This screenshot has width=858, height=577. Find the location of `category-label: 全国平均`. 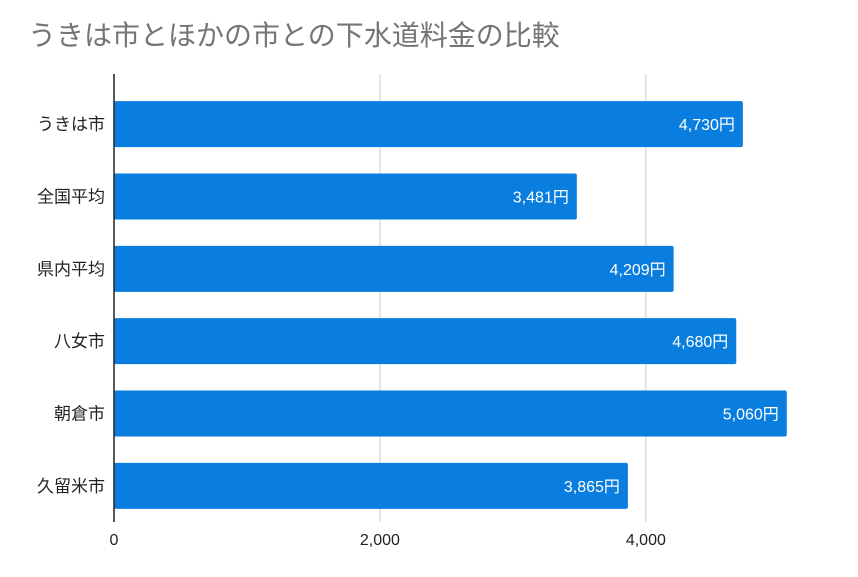

category-label: 全国平均 is located at coordinates (71, 197).